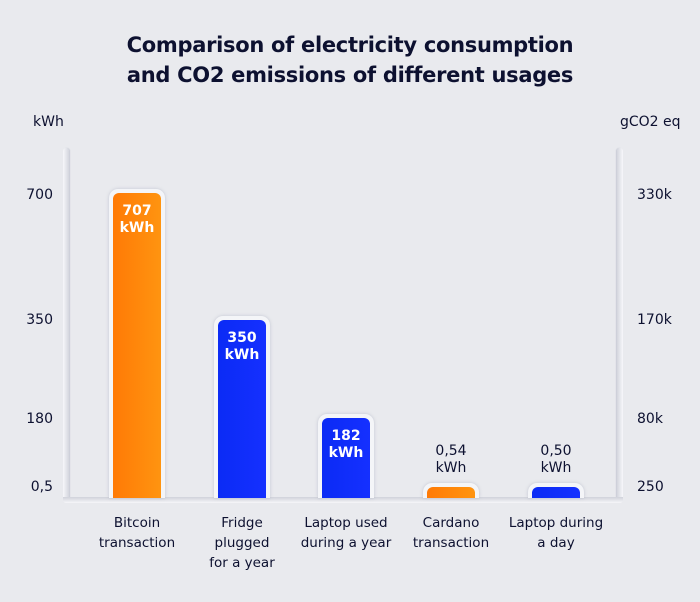 This screenshot has width=700, height=602. I want to click on y-tick-right: 170k, so click(654, 320).